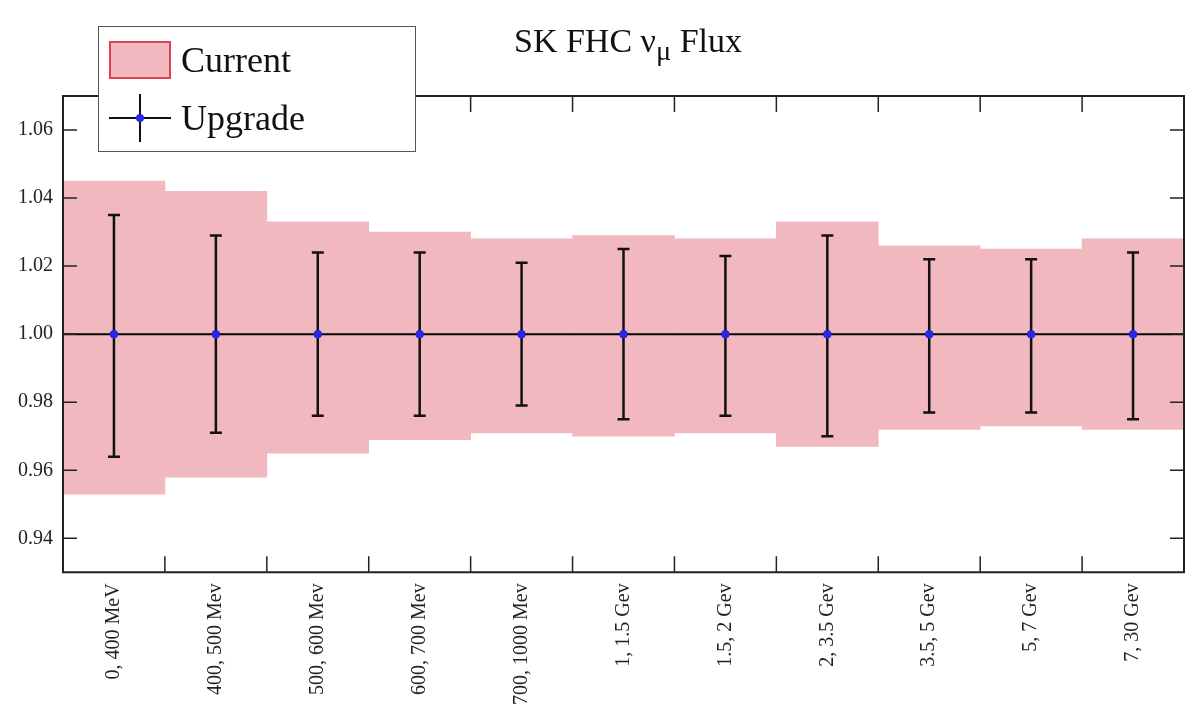  I want to click on x-tick-label: 0, 400 MeV, so click(112, 631).